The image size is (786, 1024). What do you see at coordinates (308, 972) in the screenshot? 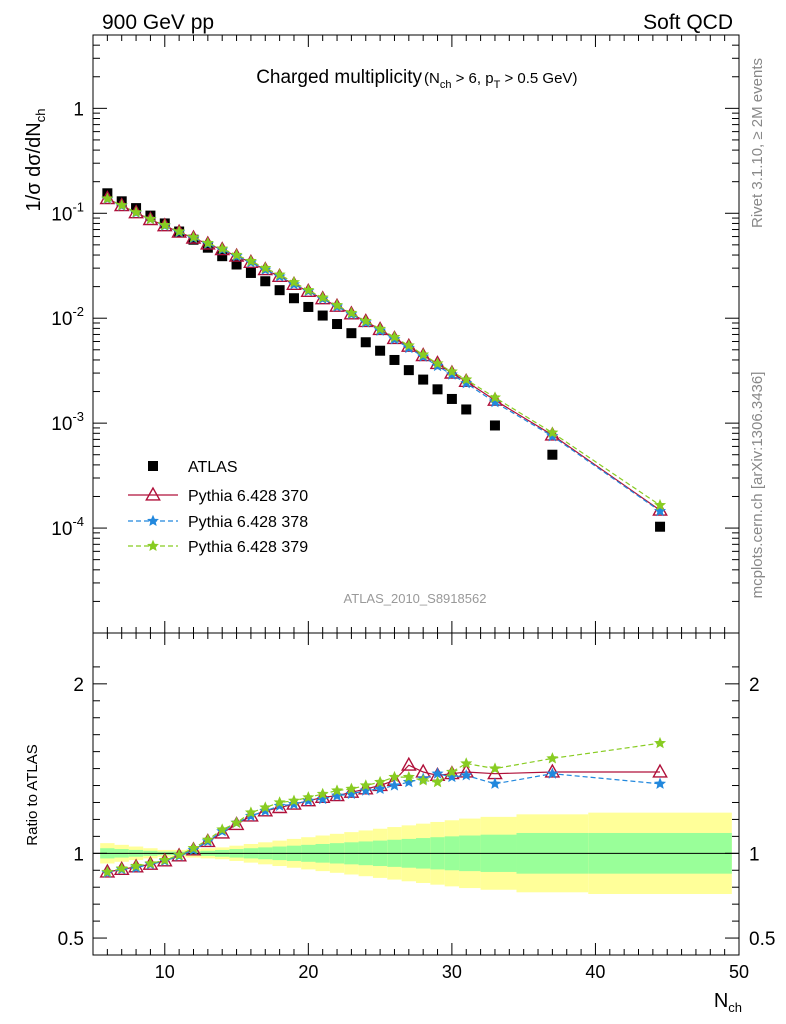
I see `x-tick-label: 20` at bounding box center [308, 972].